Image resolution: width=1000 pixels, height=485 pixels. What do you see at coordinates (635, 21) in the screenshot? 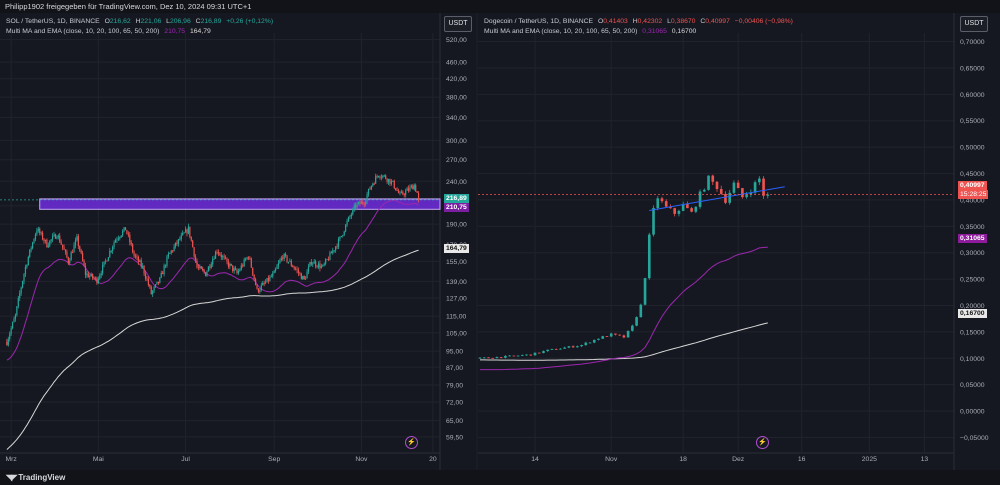
I see `doge-h-label: H` at bounding box center [635, 21].